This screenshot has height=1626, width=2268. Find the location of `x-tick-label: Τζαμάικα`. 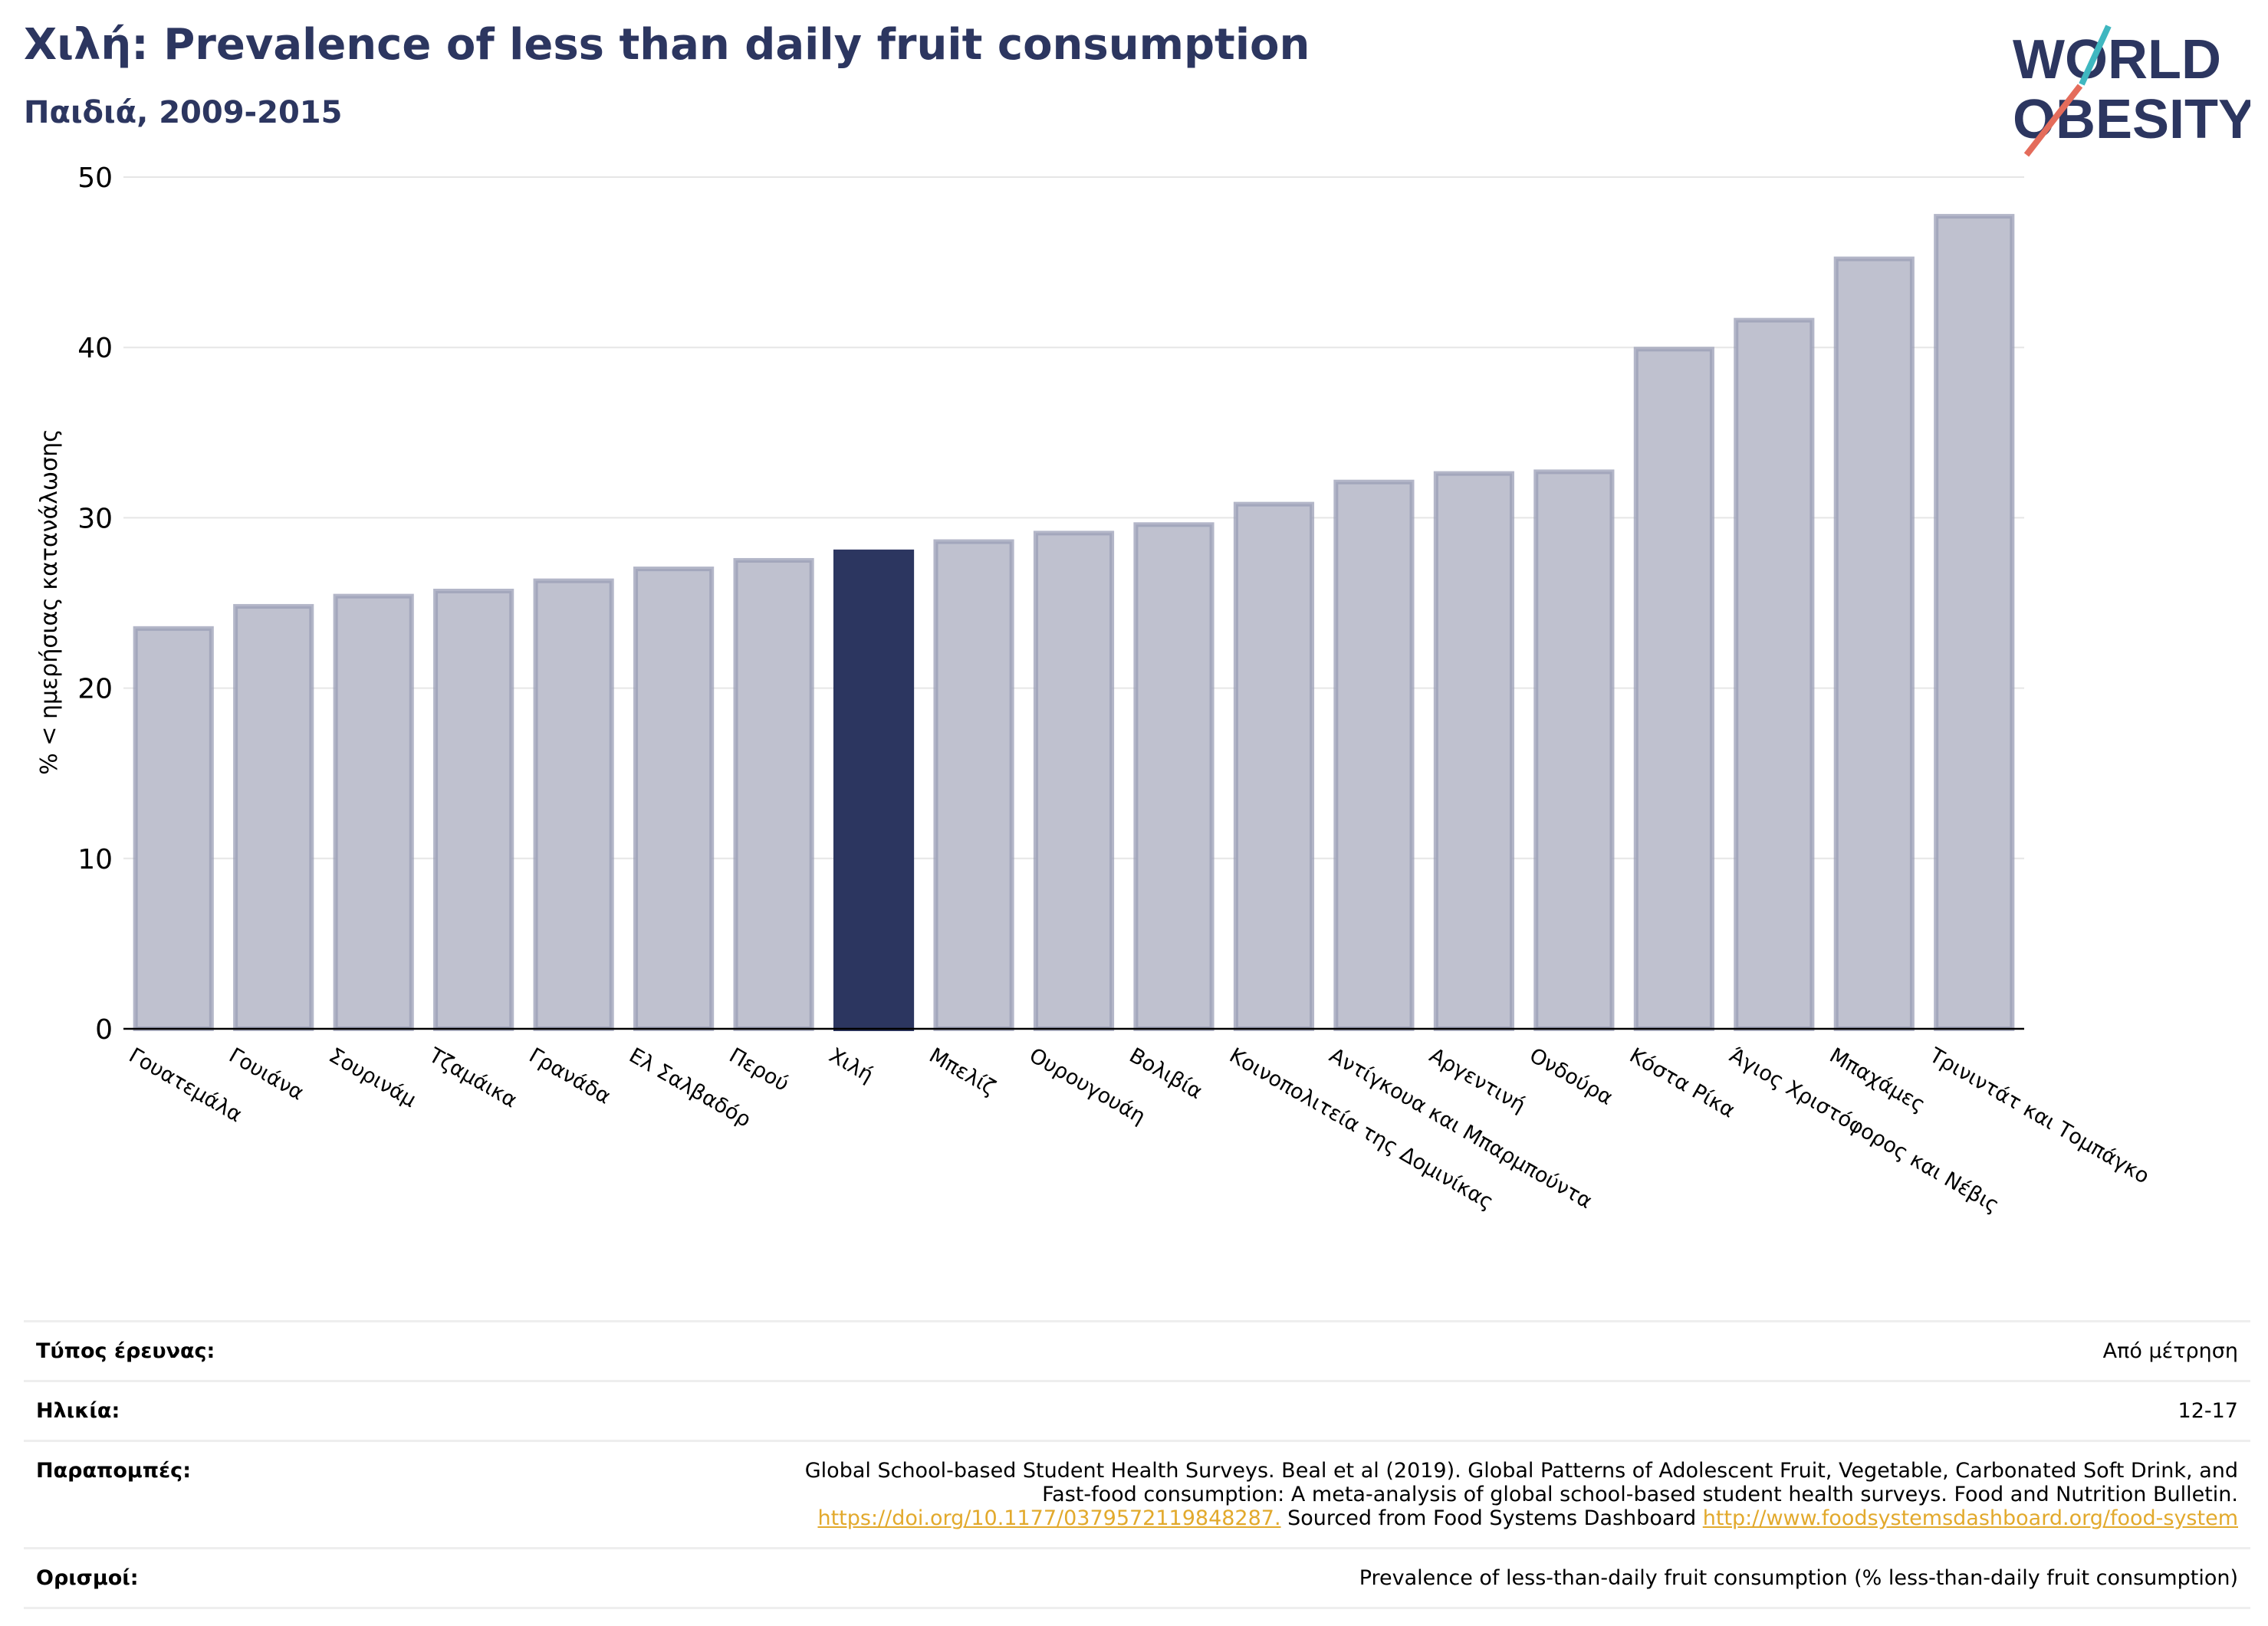

x-tick-label: Τζαμάικα is located at coordinates (472, 1078).